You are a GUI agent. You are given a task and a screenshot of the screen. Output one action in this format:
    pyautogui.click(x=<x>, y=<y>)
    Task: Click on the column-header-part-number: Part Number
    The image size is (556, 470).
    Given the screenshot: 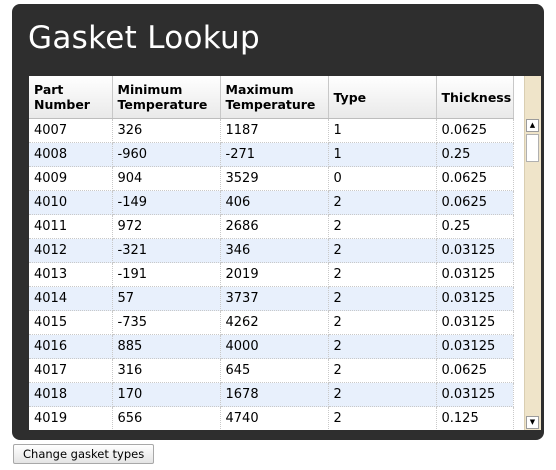 What is the action you would take?
    pyautogui.click(x=71, y=97)
    